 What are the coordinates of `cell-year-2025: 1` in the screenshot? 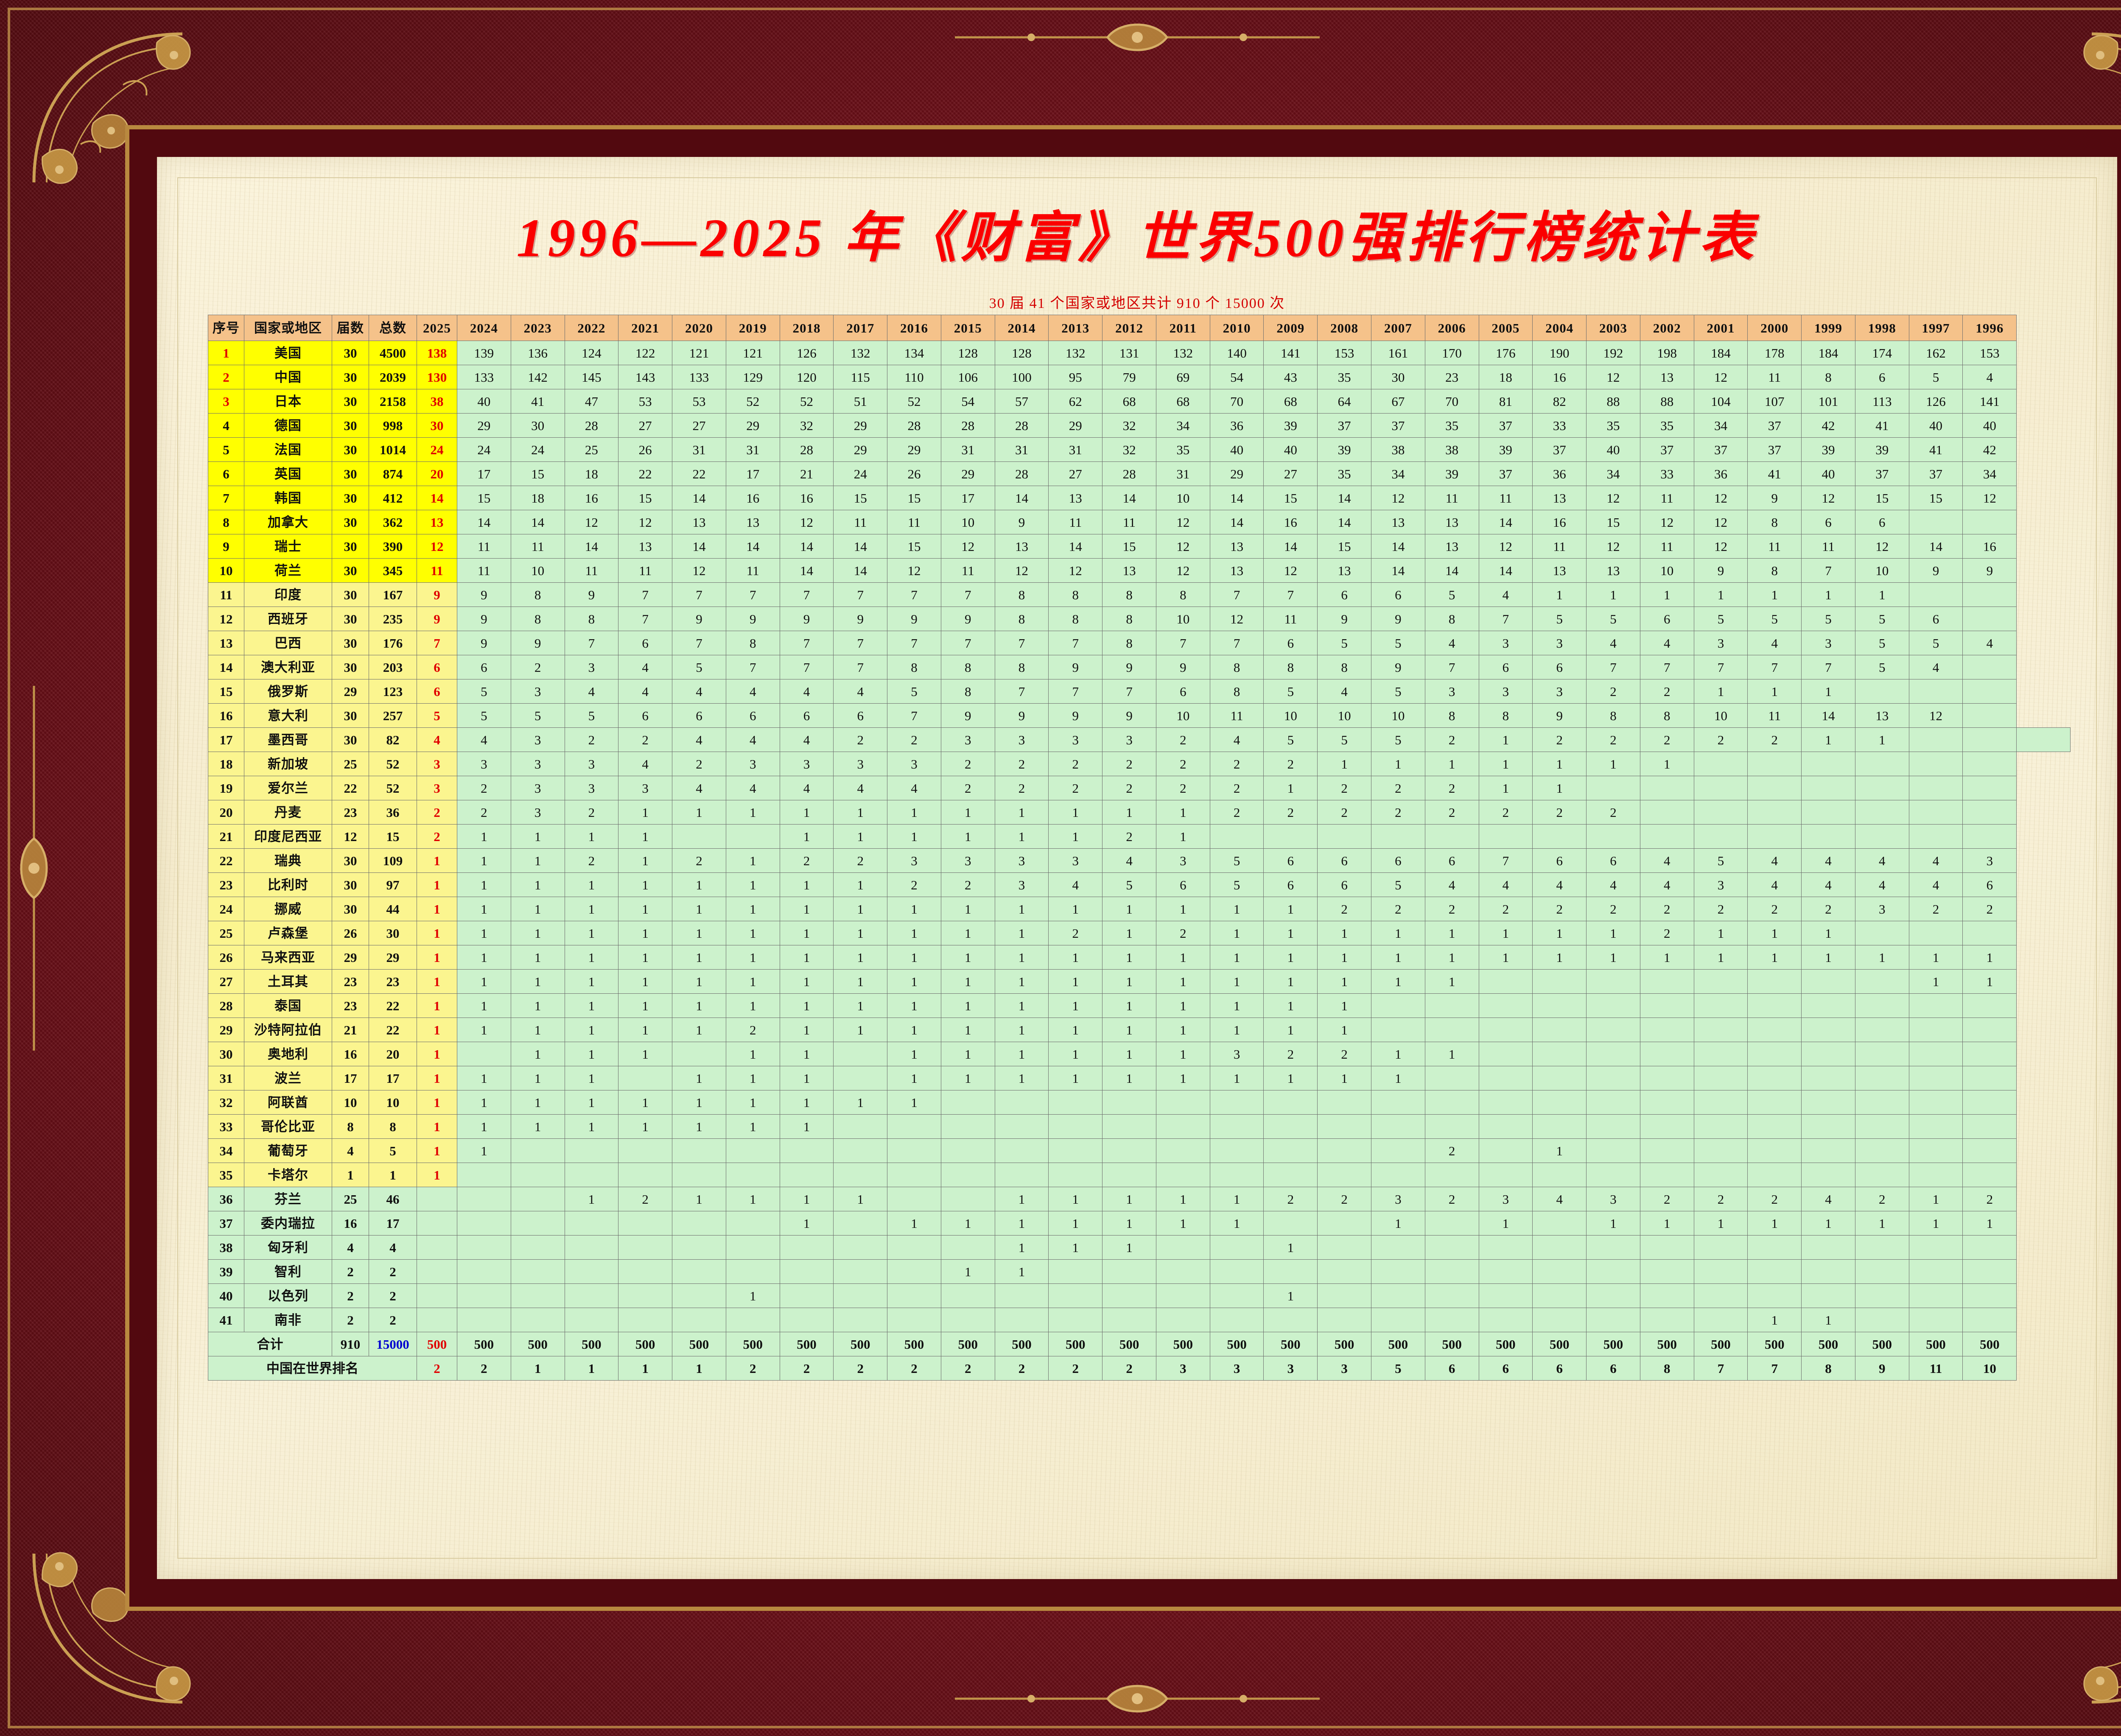 It's located at (437, 884).